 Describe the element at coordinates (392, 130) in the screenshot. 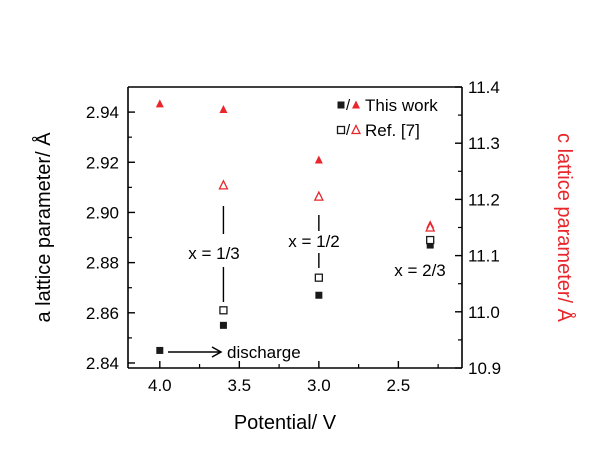

I see `legend-label: Ref. [7]` at that location.